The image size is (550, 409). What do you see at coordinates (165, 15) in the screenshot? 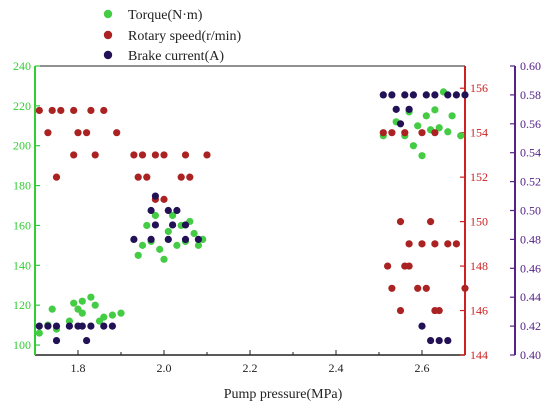
I see `legend-label: Torque(N·m)` at bounding box center [165, 15].